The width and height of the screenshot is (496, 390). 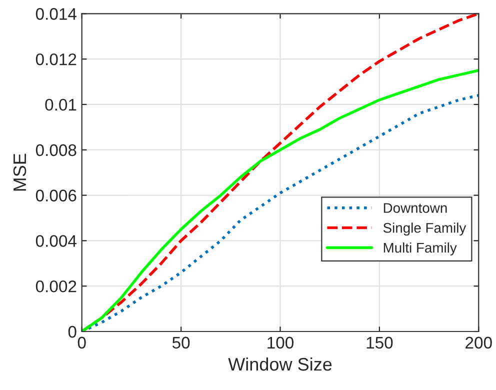 What do you see at coordinates (181, 342) in the screenshot?
I see `x-tick-label: 50` at bounding box center [181, 342].